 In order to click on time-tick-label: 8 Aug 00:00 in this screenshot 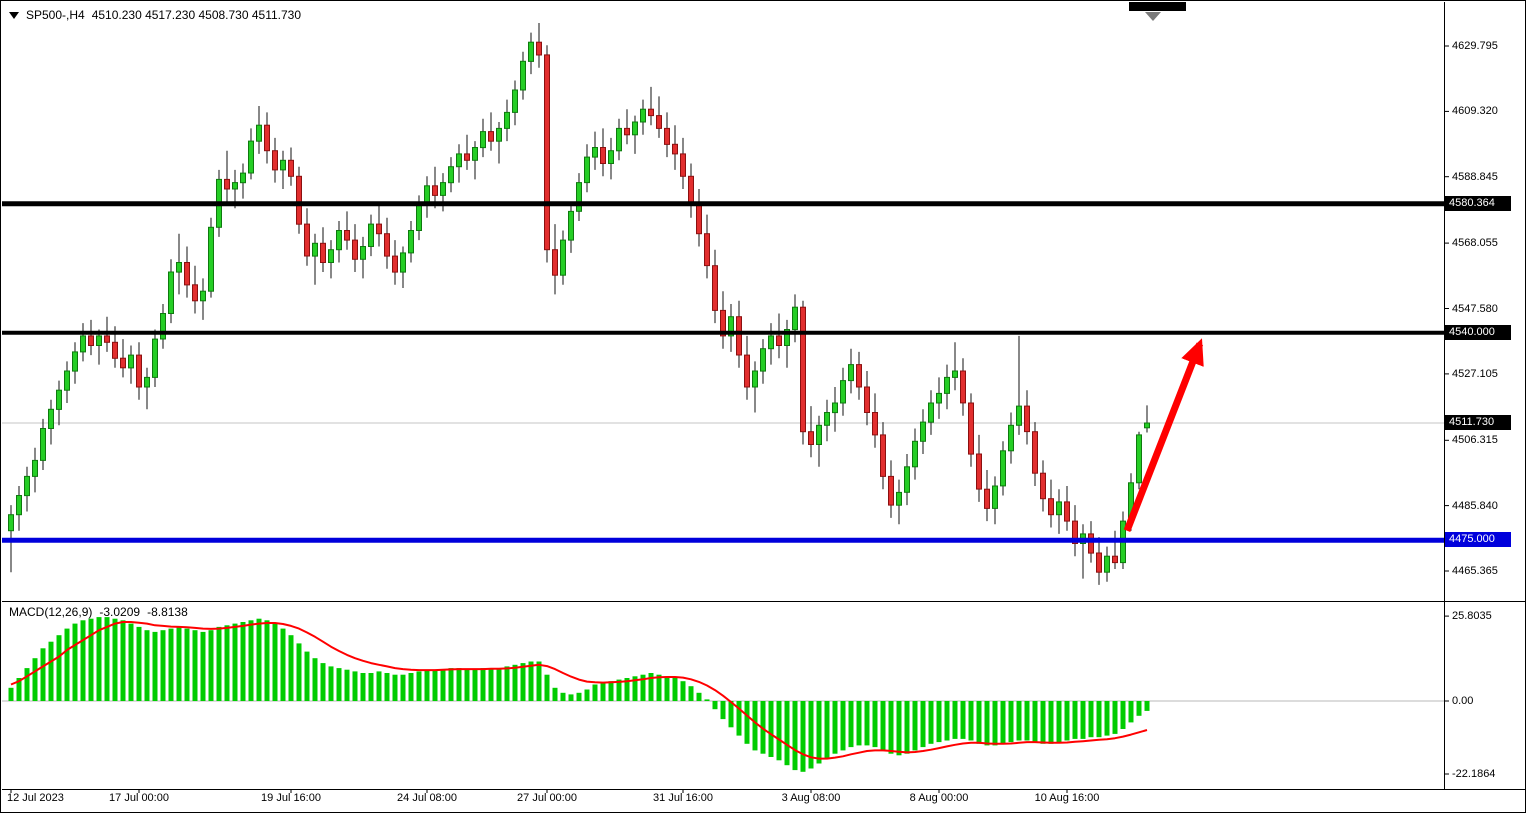, I will do `click(939, 798)`.